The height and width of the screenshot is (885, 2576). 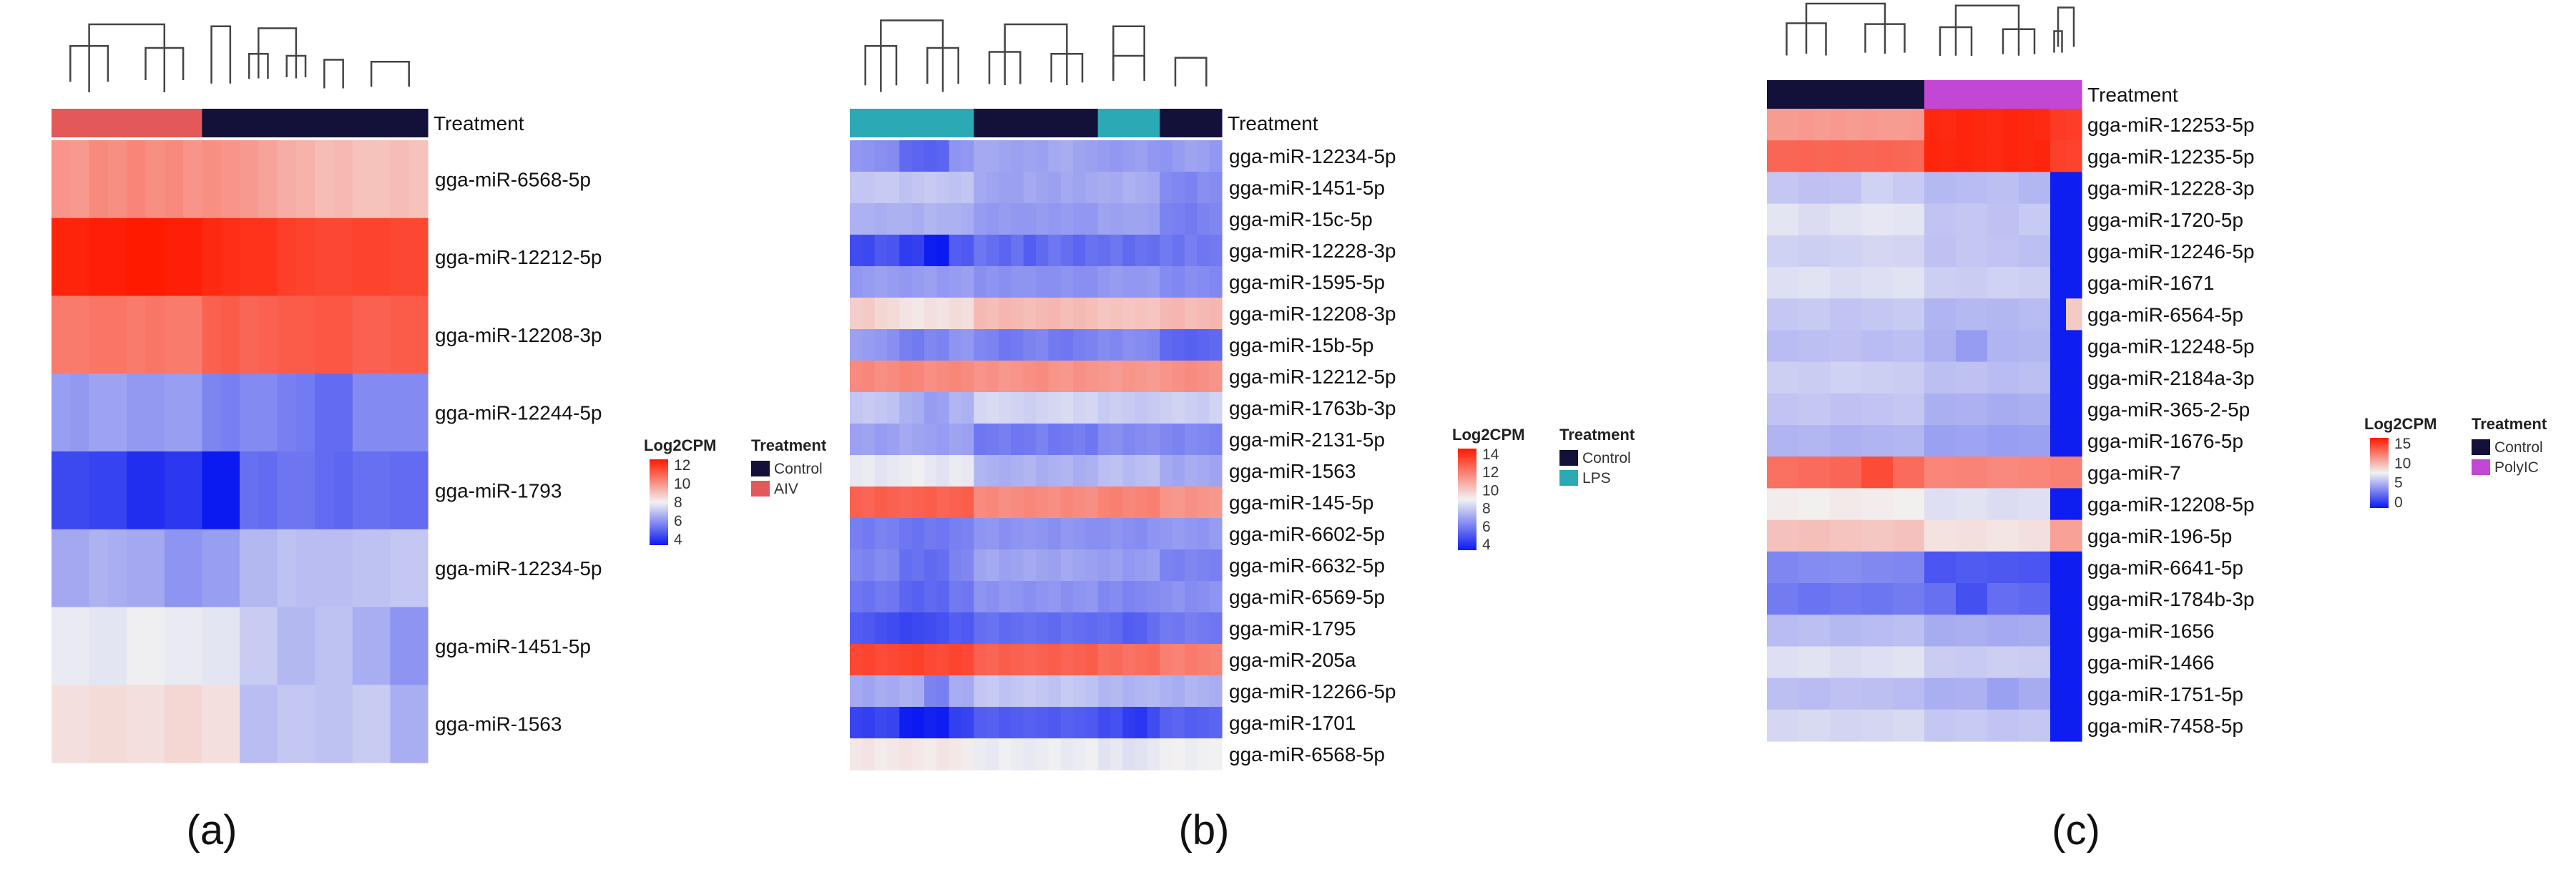 I want to click on legend-swatch-control, so click(x=2481, y=447).